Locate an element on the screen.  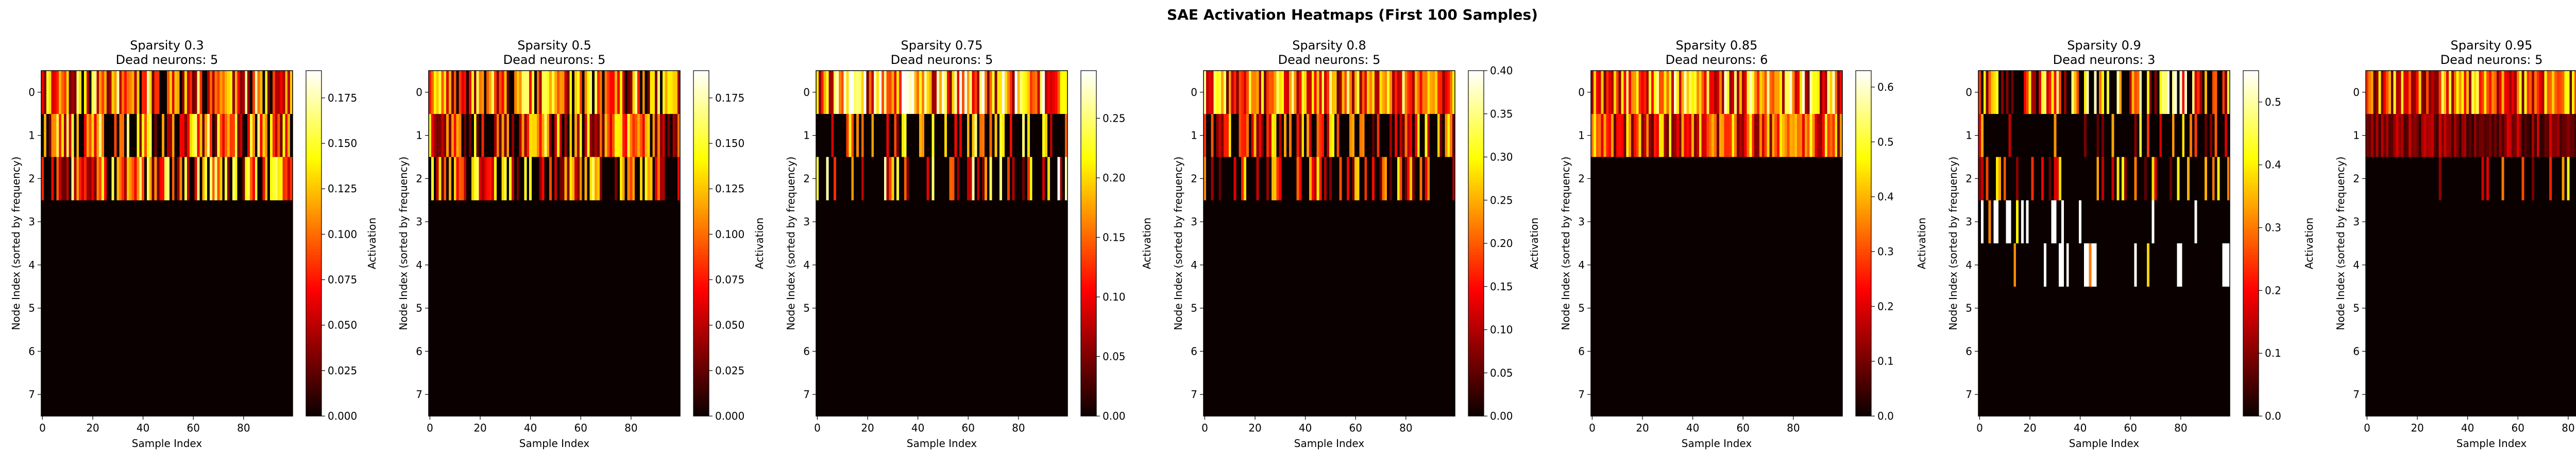
y-tick-label: 4 is located at coordinates (806, 265).